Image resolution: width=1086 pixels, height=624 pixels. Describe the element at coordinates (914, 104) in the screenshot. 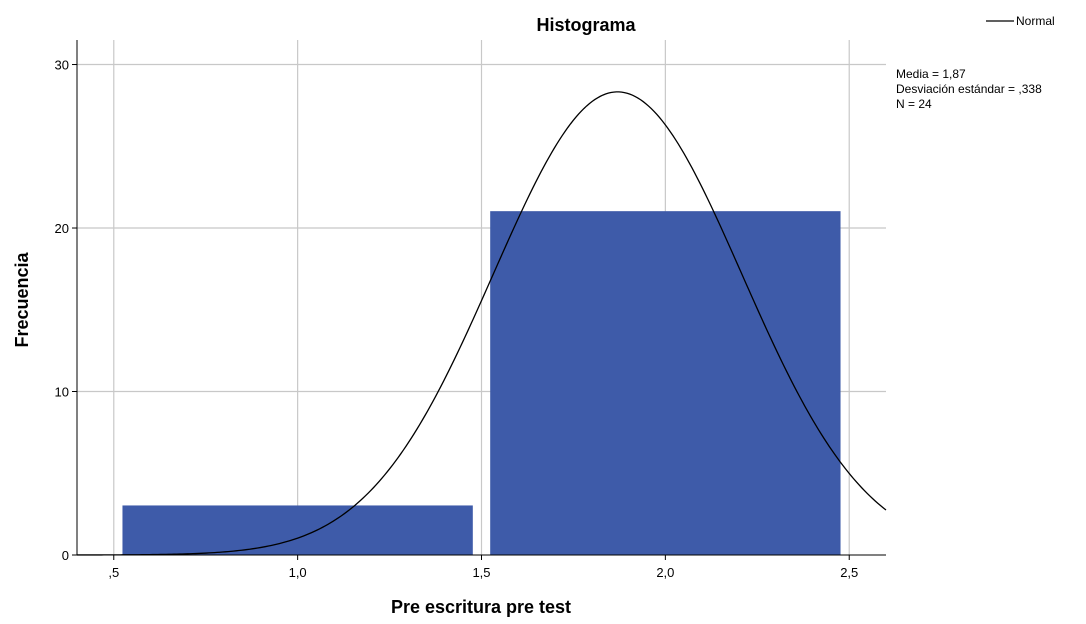

I see `stats-n: N = 24` at that location.